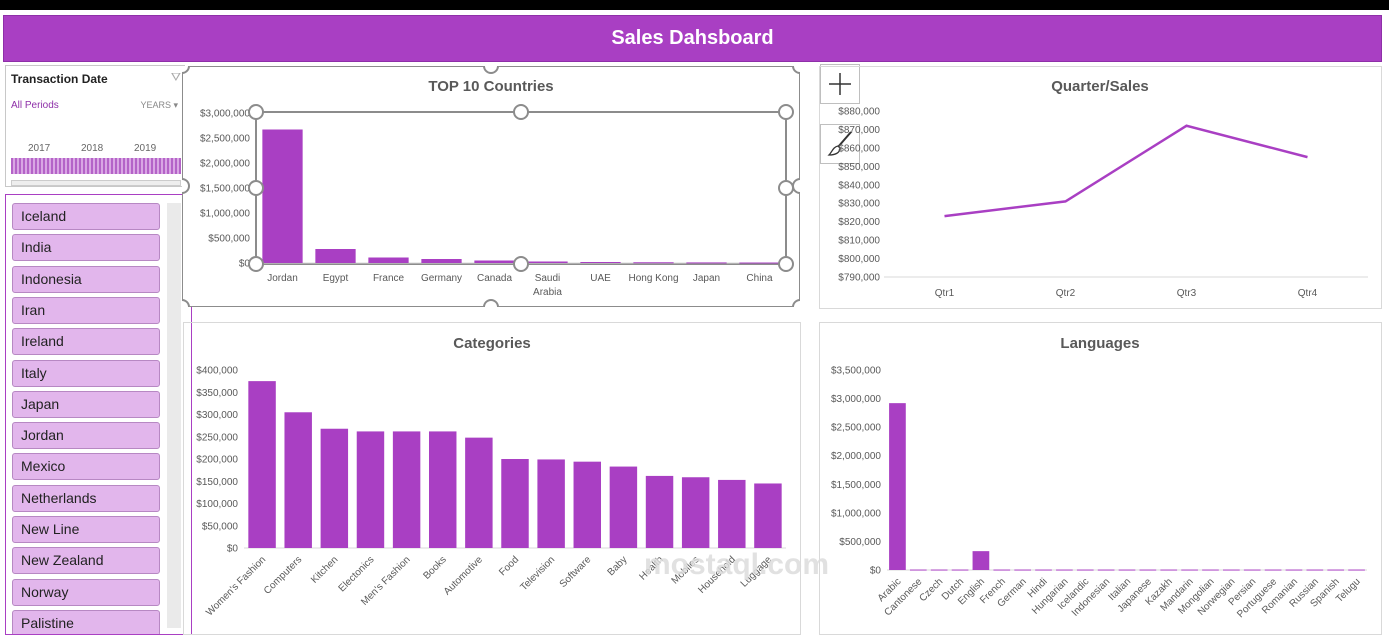  I want to click on y-tick-label: $790,000, so click(859, 278).